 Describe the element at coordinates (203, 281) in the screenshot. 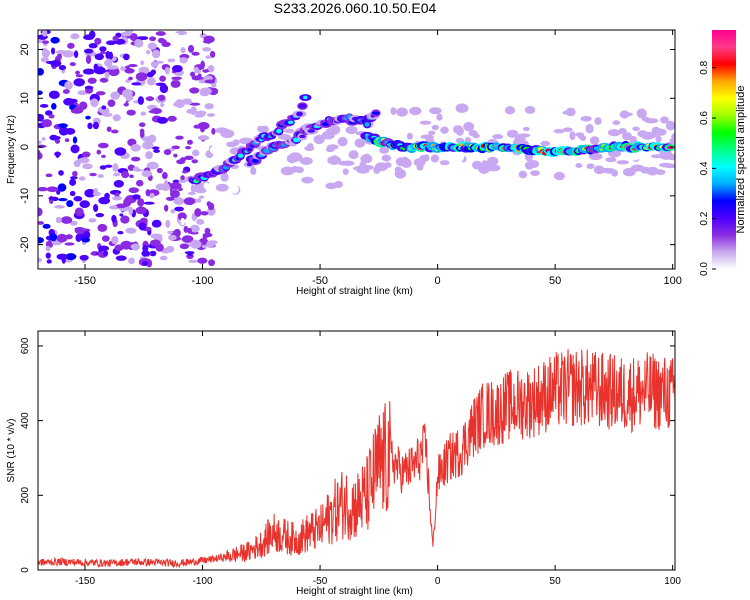

I see `heatmap-xtick-label: -100` at that location.